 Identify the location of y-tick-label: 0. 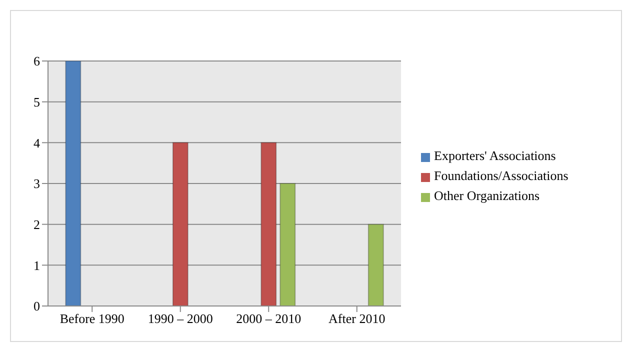
(37, 306).